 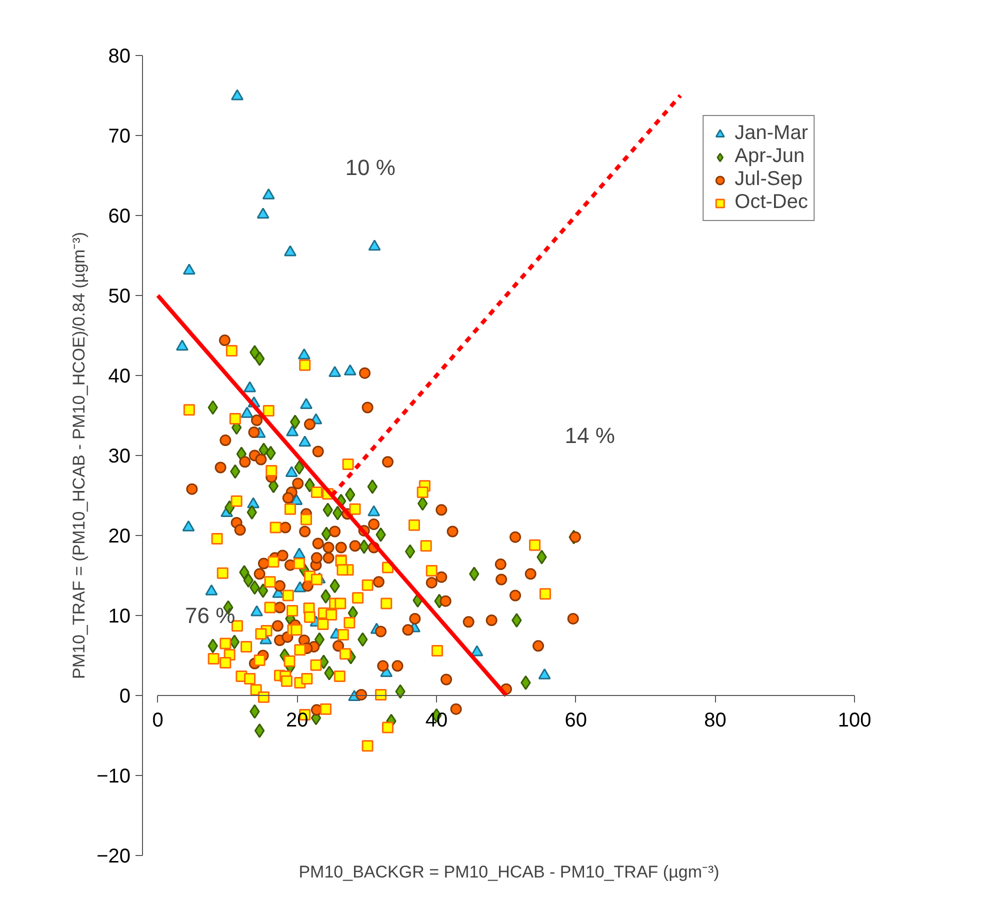 What do you see at coordinates (119, 217) in the screenshot?
I see `y-tick-label: 60` at bounding box center [119, 217].